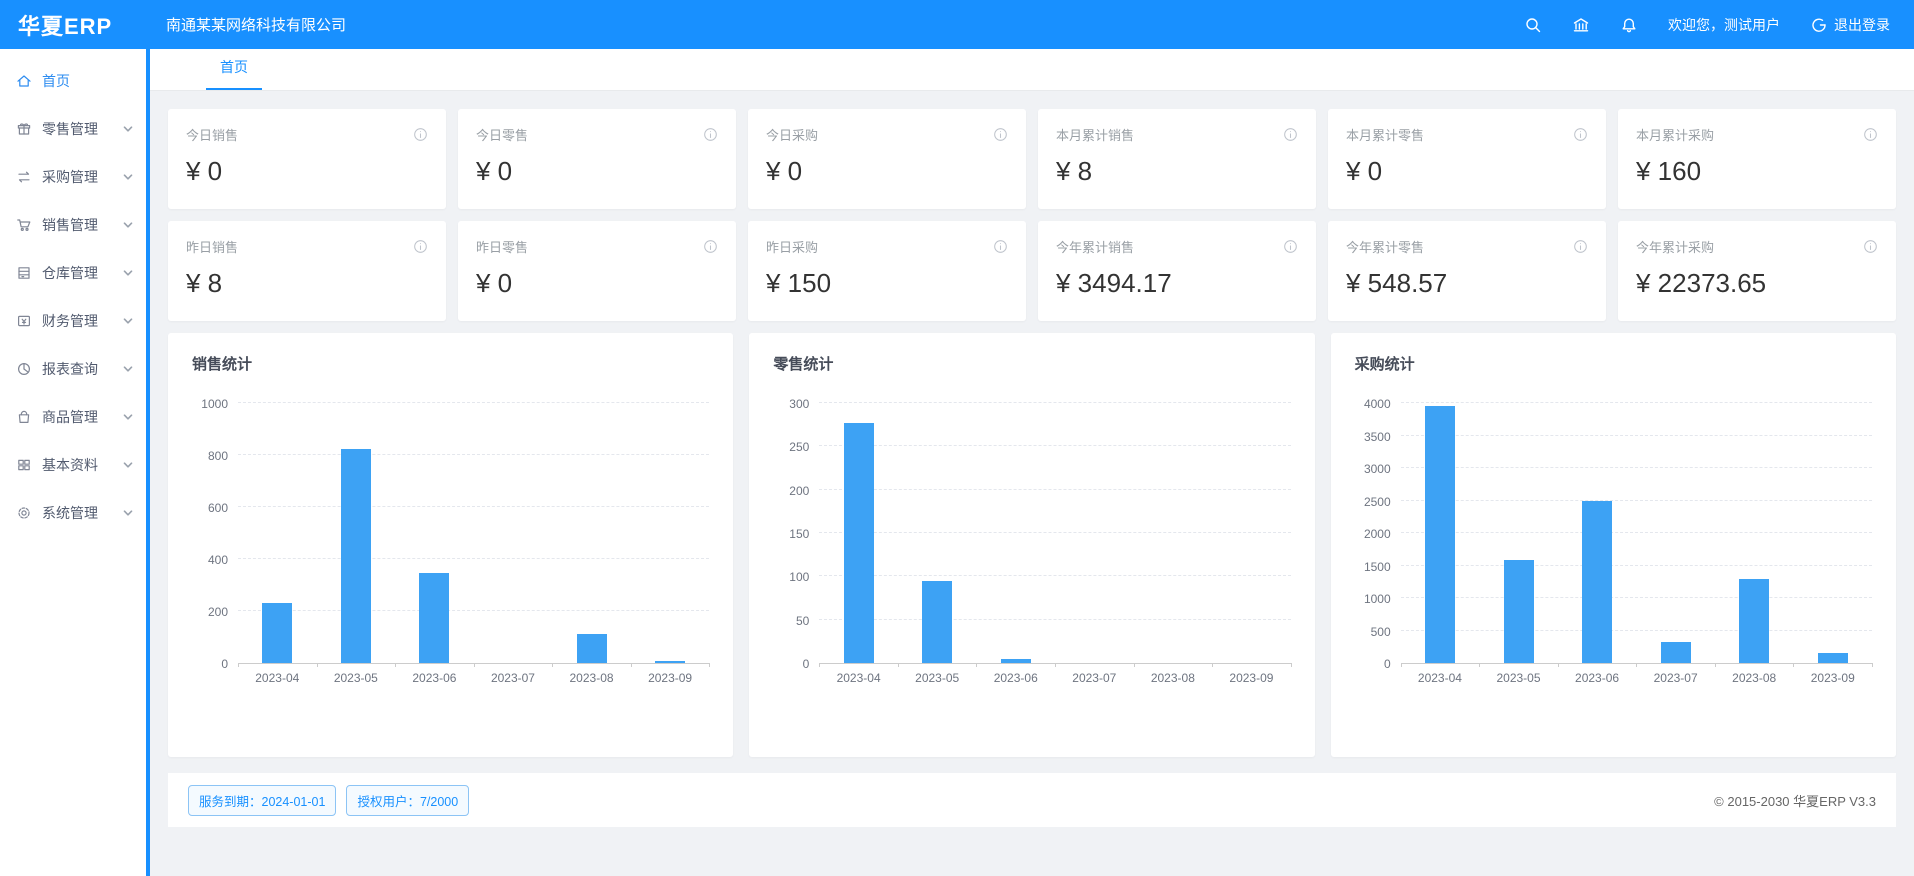 The width and height of the screenshot is (1914, 876). I want to click on y-tick-label: 3000, so click(1377, 469).